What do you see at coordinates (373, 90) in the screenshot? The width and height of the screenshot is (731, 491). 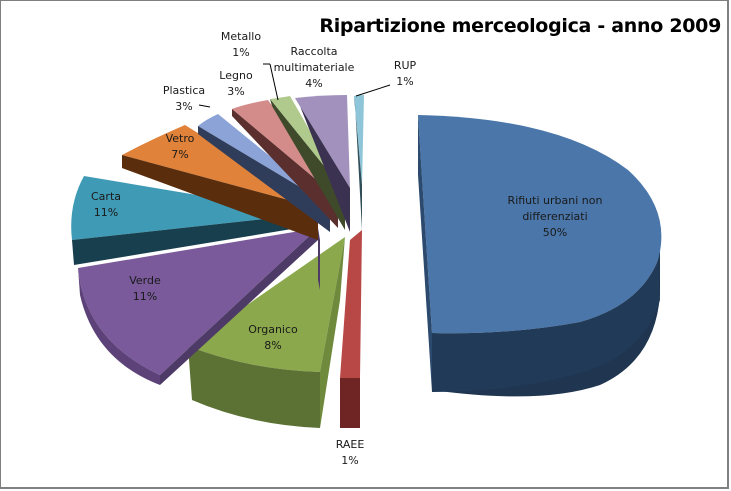 I see `leader-line-rup` at bounding box center [373, 90].